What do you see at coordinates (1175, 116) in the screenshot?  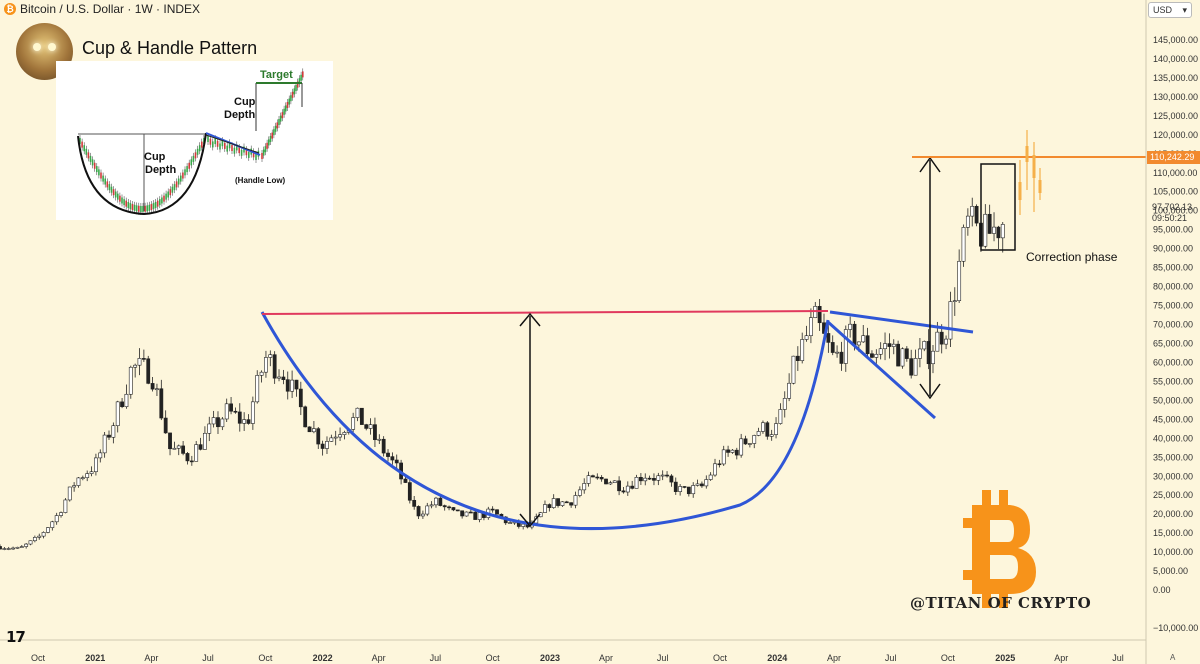 I see `price-tick-label: 125,000.00` at bounding box center [1175, 116].